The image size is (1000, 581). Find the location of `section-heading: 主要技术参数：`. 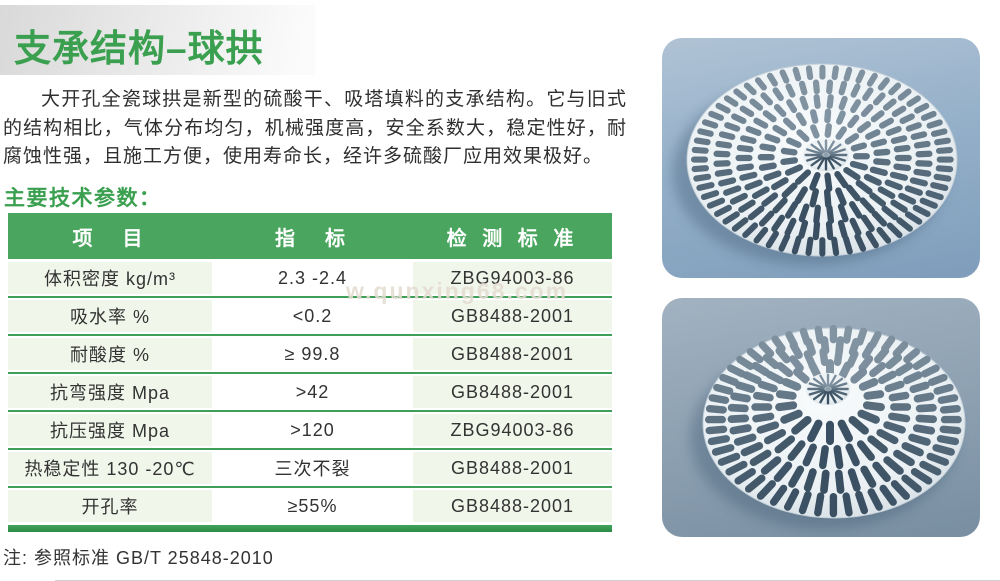

section-heading: 主要技术参数： is located at coordinates (83, 198).